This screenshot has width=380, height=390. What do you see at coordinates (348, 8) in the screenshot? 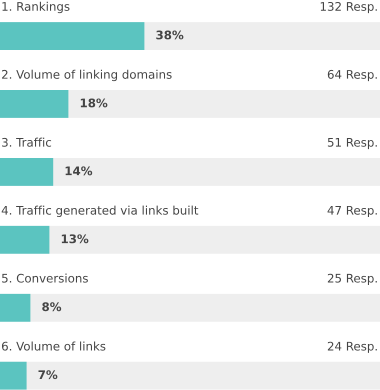
I see `annotation: 132 Resp.` at bounding box center [348, 8].